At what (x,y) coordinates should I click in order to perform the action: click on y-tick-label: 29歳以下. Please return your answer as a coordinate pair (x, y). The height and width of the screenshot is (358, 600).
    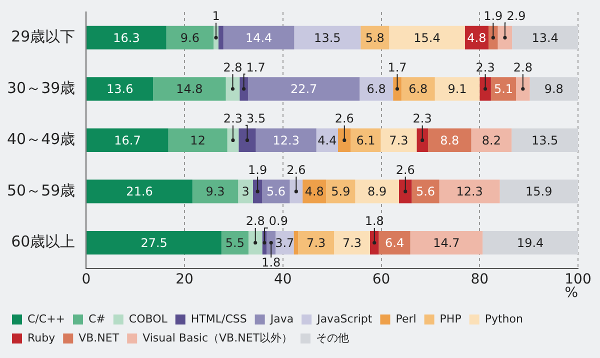
    Looking at the image, I should click on (43, 37).